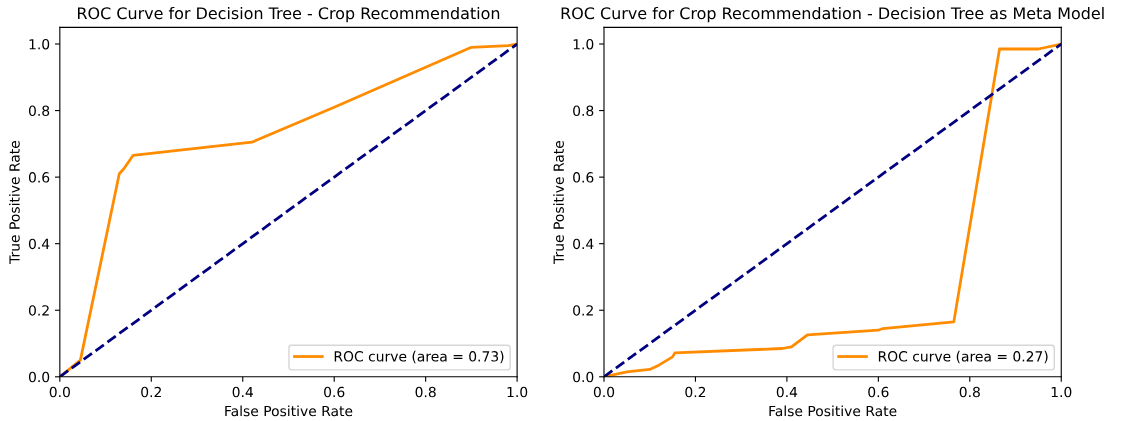 The image size is (1129, 421). Describe the element at coordinates (288, 14) in the screenshot. I see `chart-title: ROC Curve for Decision Tree - Crop Recommendation` at that location.